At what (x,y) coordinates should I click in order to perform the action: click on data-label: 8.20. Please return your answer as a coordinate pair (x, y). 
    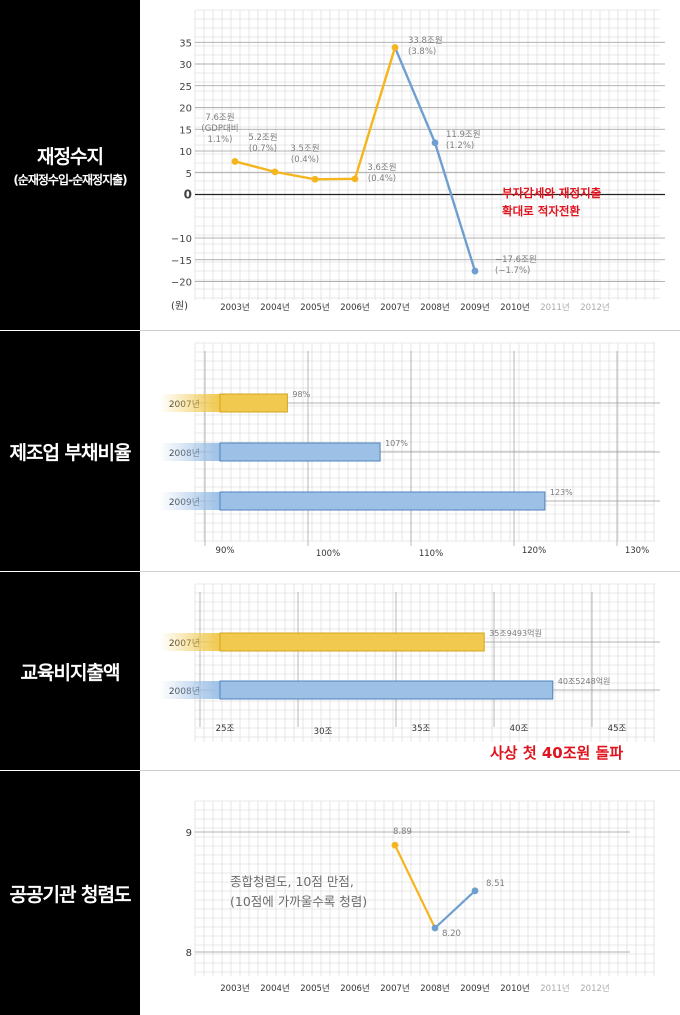
    Looking at the image, I should click on (451, 934).